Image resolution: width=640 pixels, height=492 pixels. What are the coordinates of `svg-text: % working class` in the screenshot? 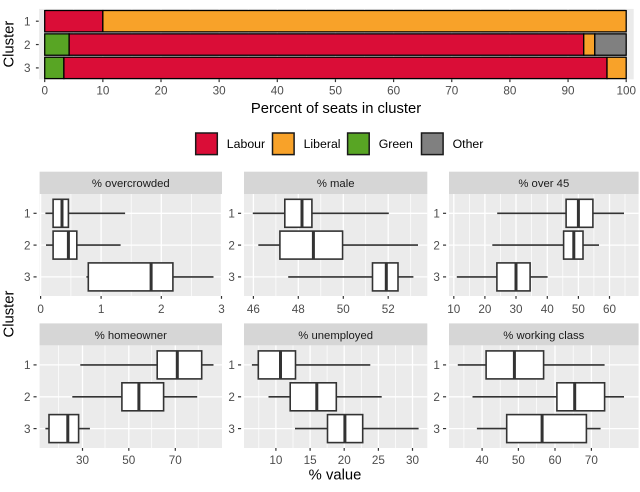 It's located at (543, 336).